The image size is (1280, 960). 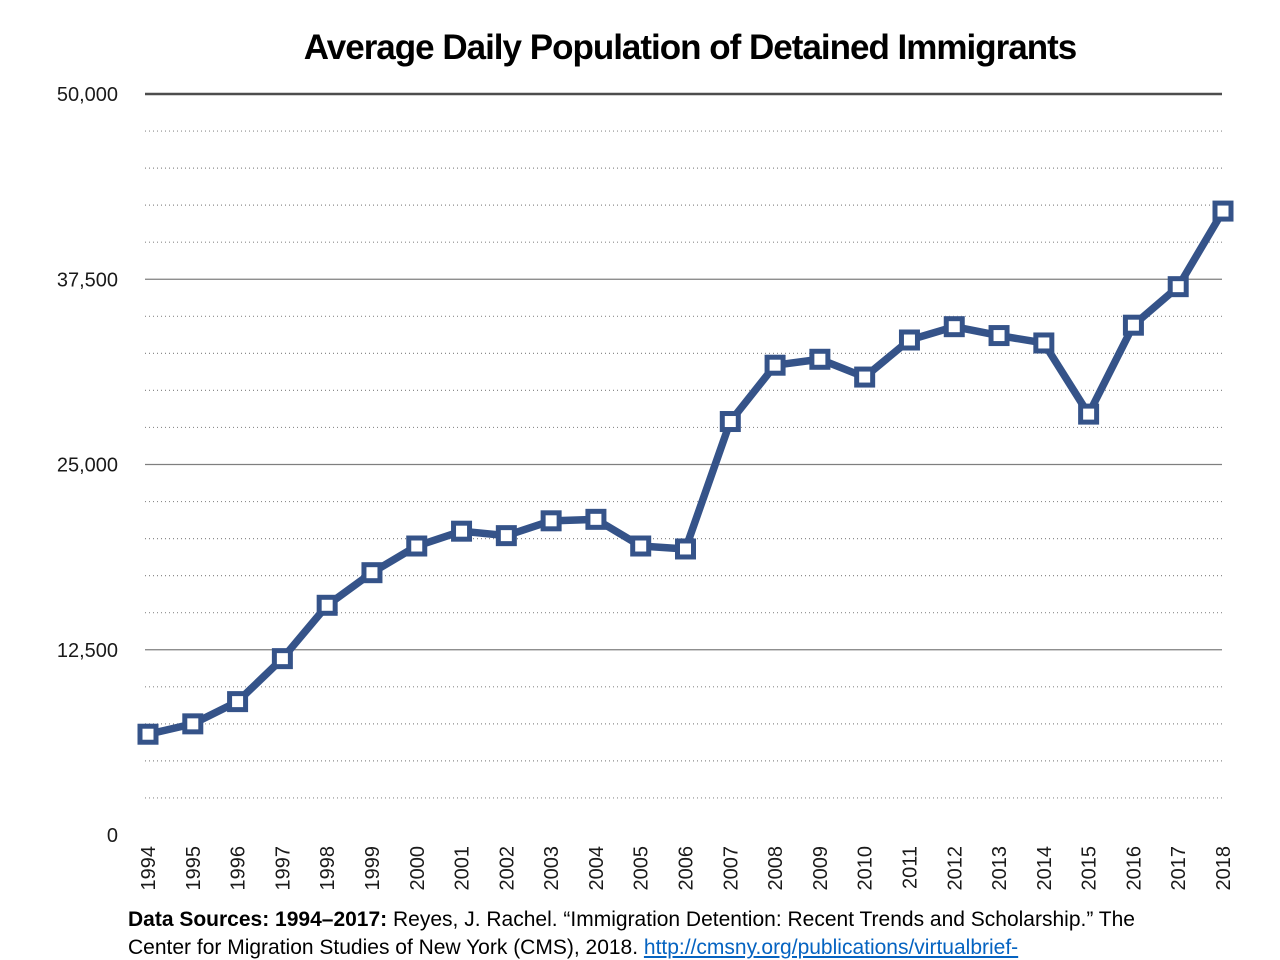 I want to click on data-point-marker-1997, so click(x=282, y=659).